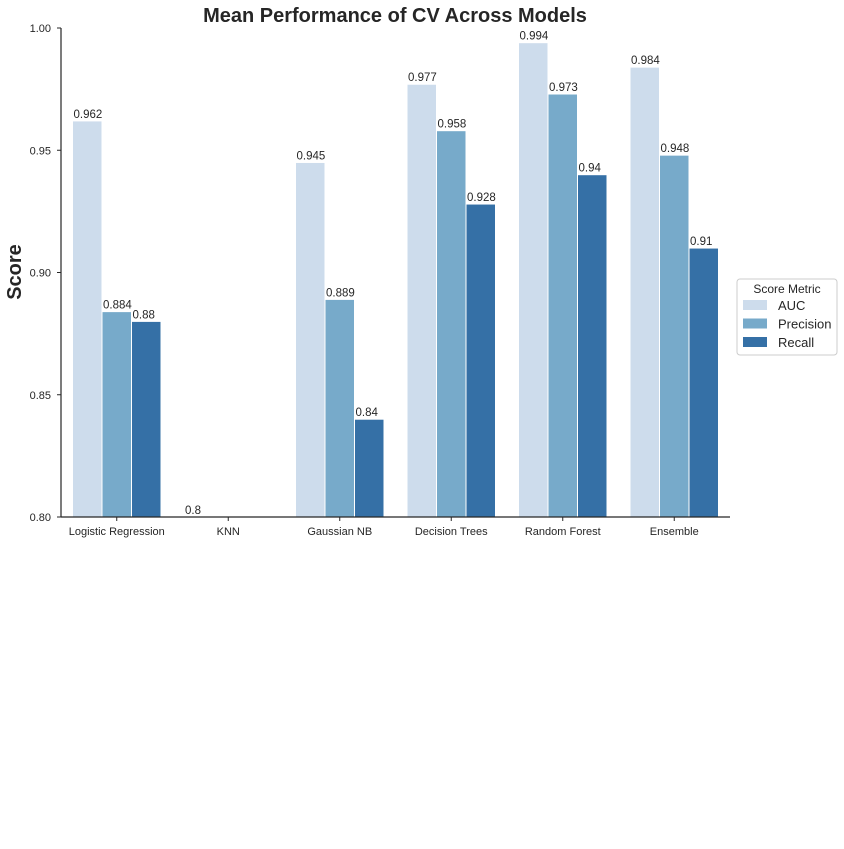 This screenshot has width=844, height=849. I want to click on y-tick-label: 0.90, so click(40, 274).